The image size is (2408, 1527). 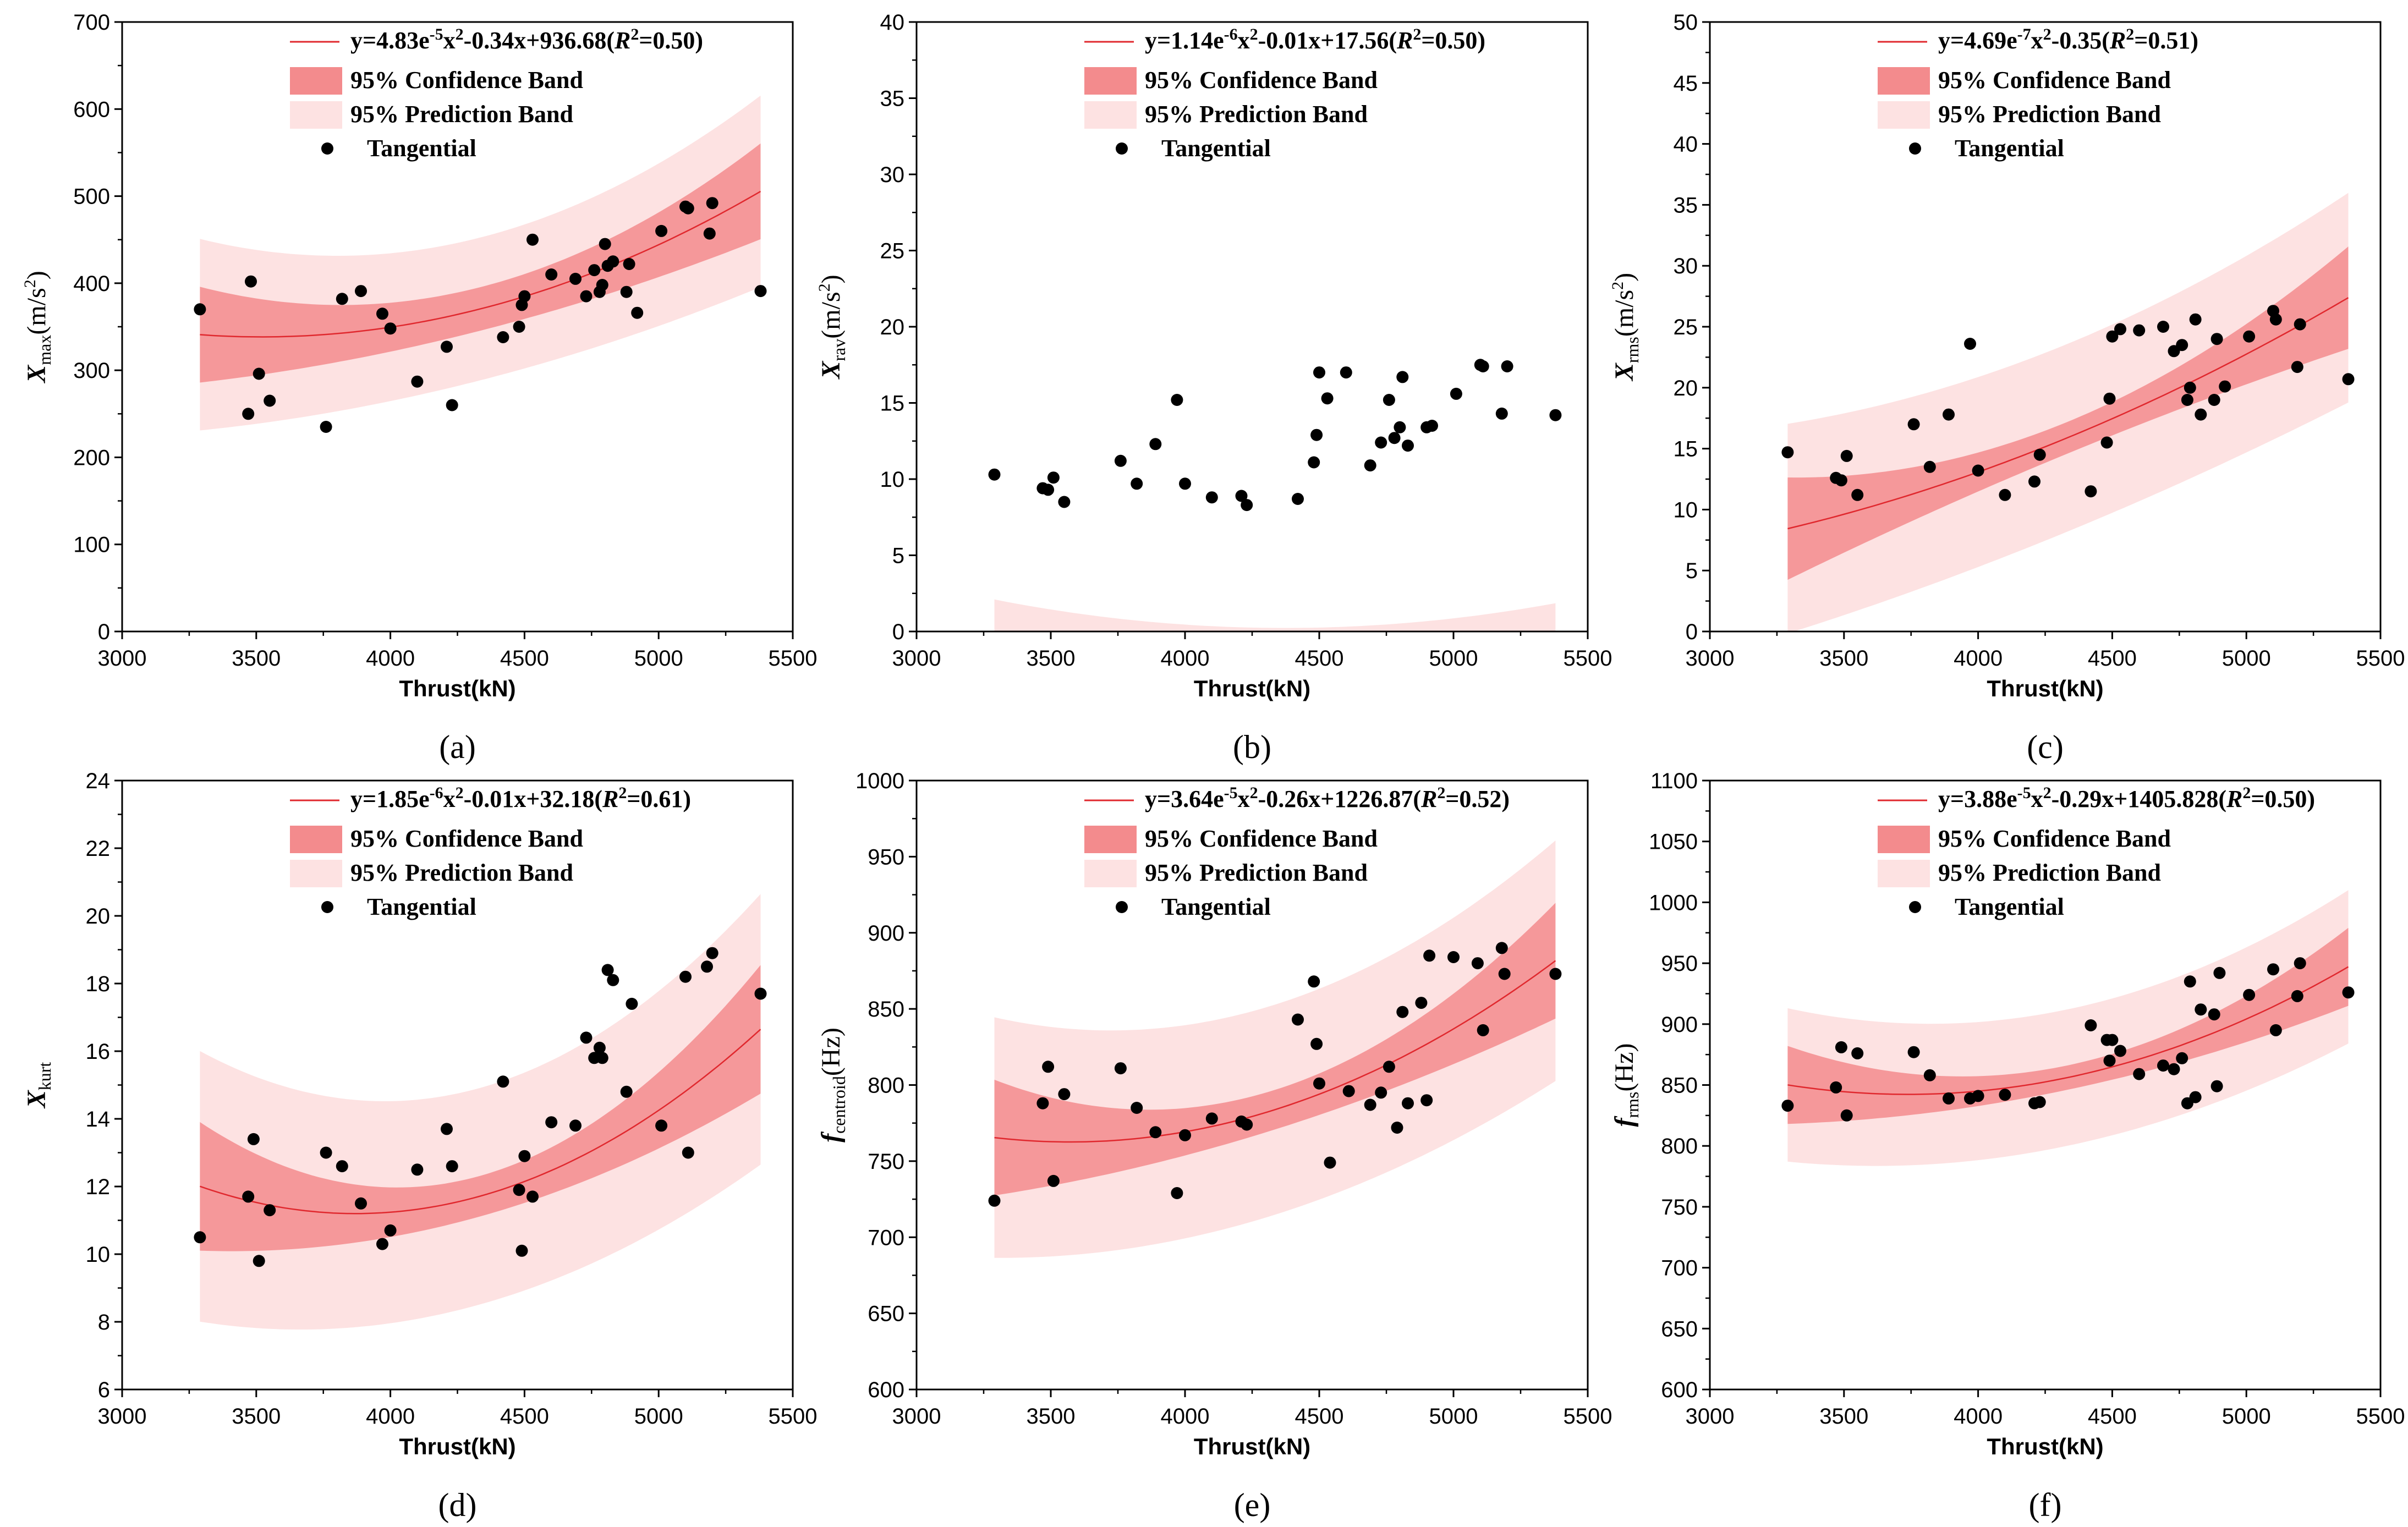 I want to click on y-tick-label: 22, so click(x=99, y=849).